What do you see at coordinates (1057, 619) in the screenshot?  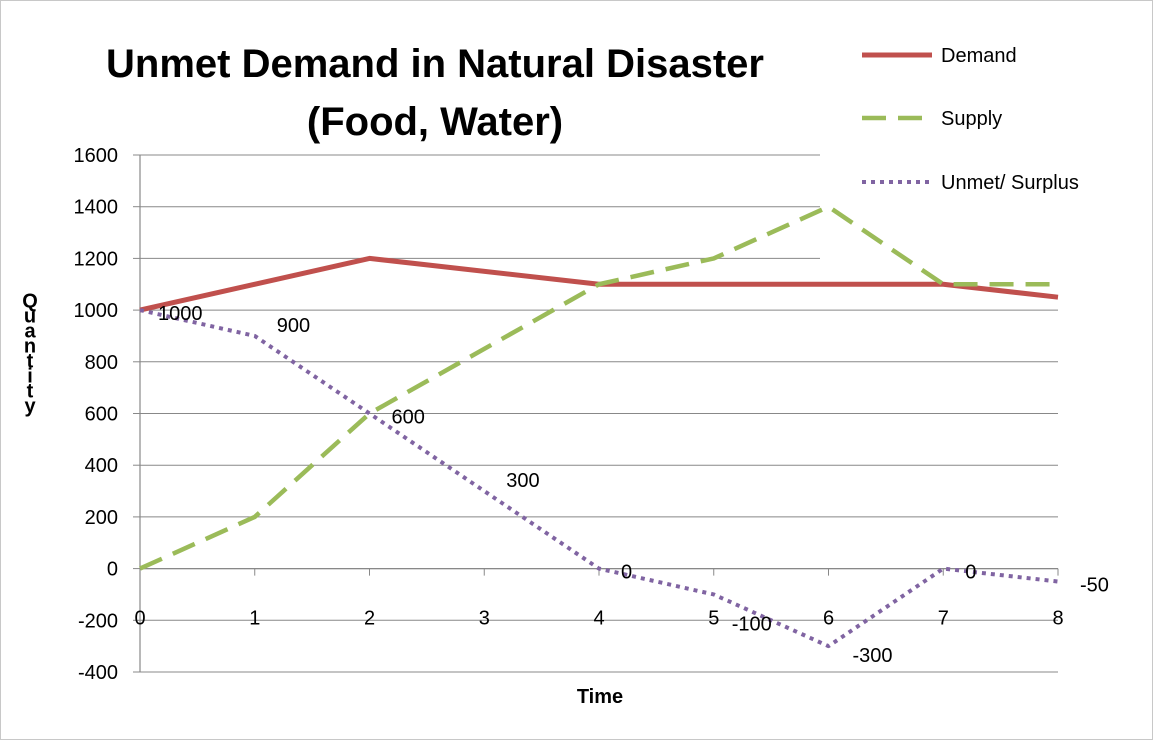 I see `x-tick-label: 8` at bounding box center [1057, 619].